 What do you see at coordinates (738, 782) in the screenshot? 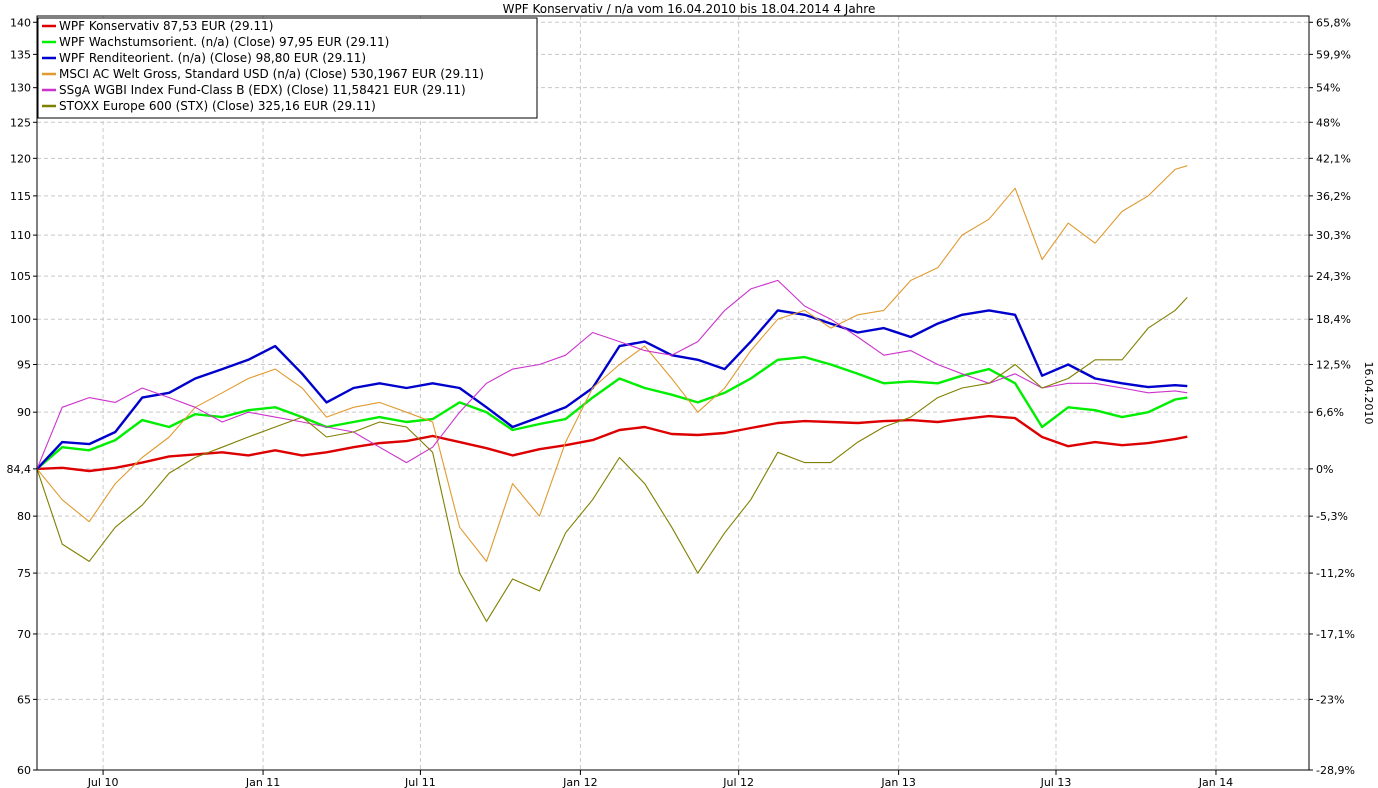
I see `x-tick-label: Jul 12` at bounding box center [738, 782].